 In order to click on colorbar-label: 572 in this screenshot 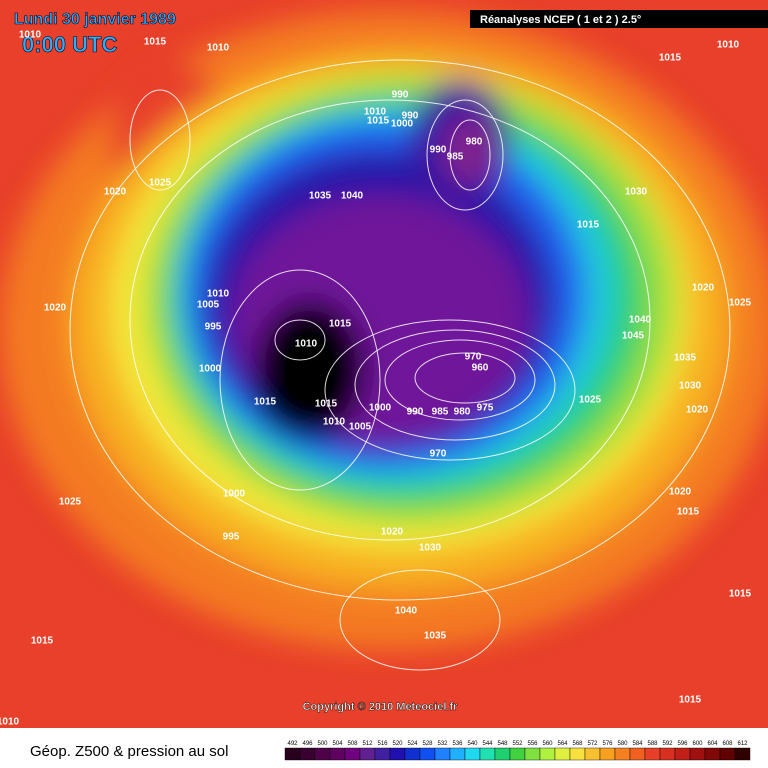, I will do `click(592, 744)`.